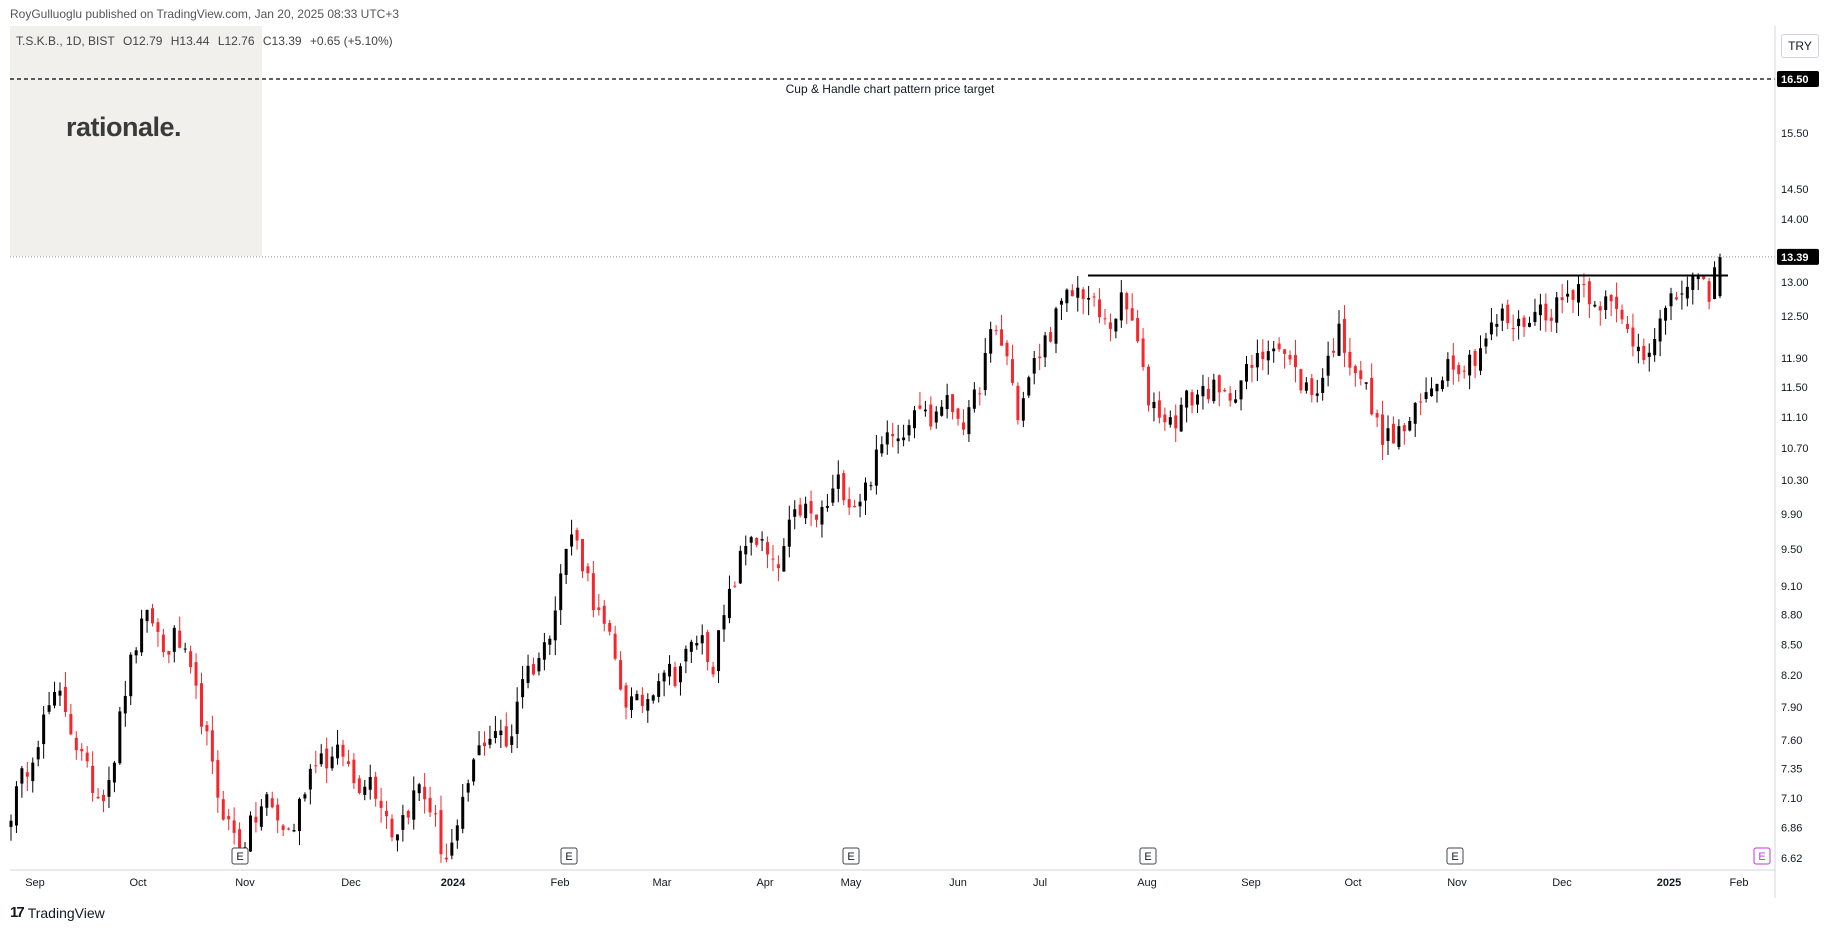 This screenshot has width=1835, height=931. What do you see at coordinates (1251, 883) in the screenshot?
I see `time-tick-label: Sep` at bounding box center [1251, 883].